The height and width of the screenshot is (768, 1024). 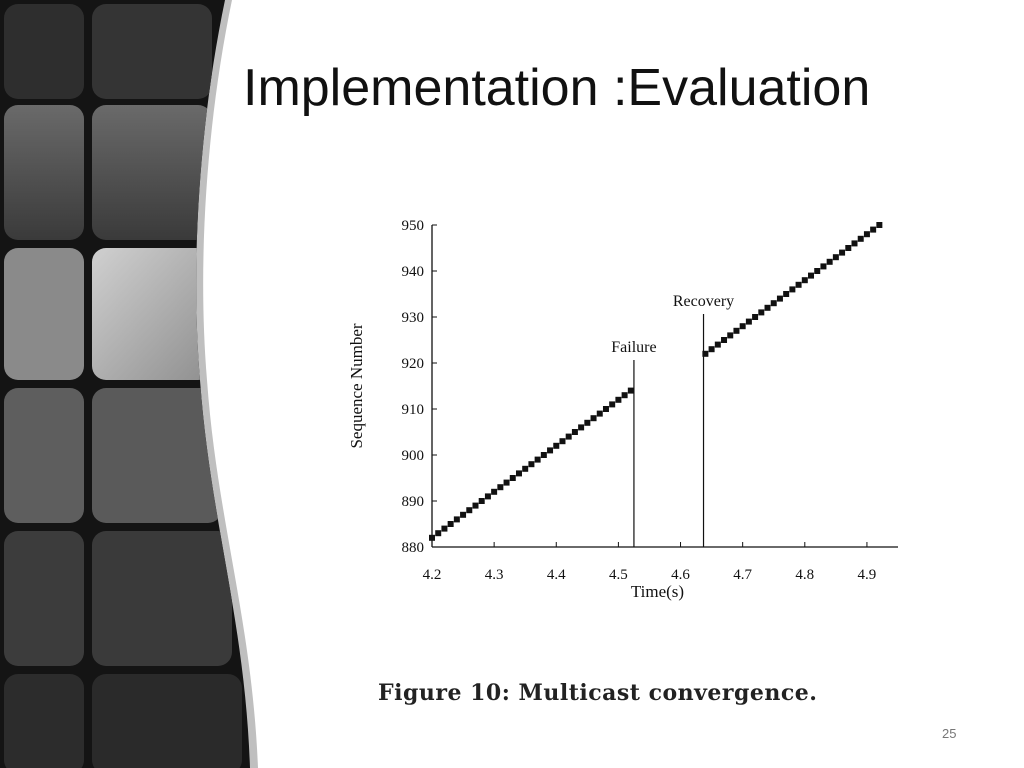 What do you see at coordinates (413, 548) in the screenshot?
I see `y-tick-label: 880` at bounding box center [413, 548].